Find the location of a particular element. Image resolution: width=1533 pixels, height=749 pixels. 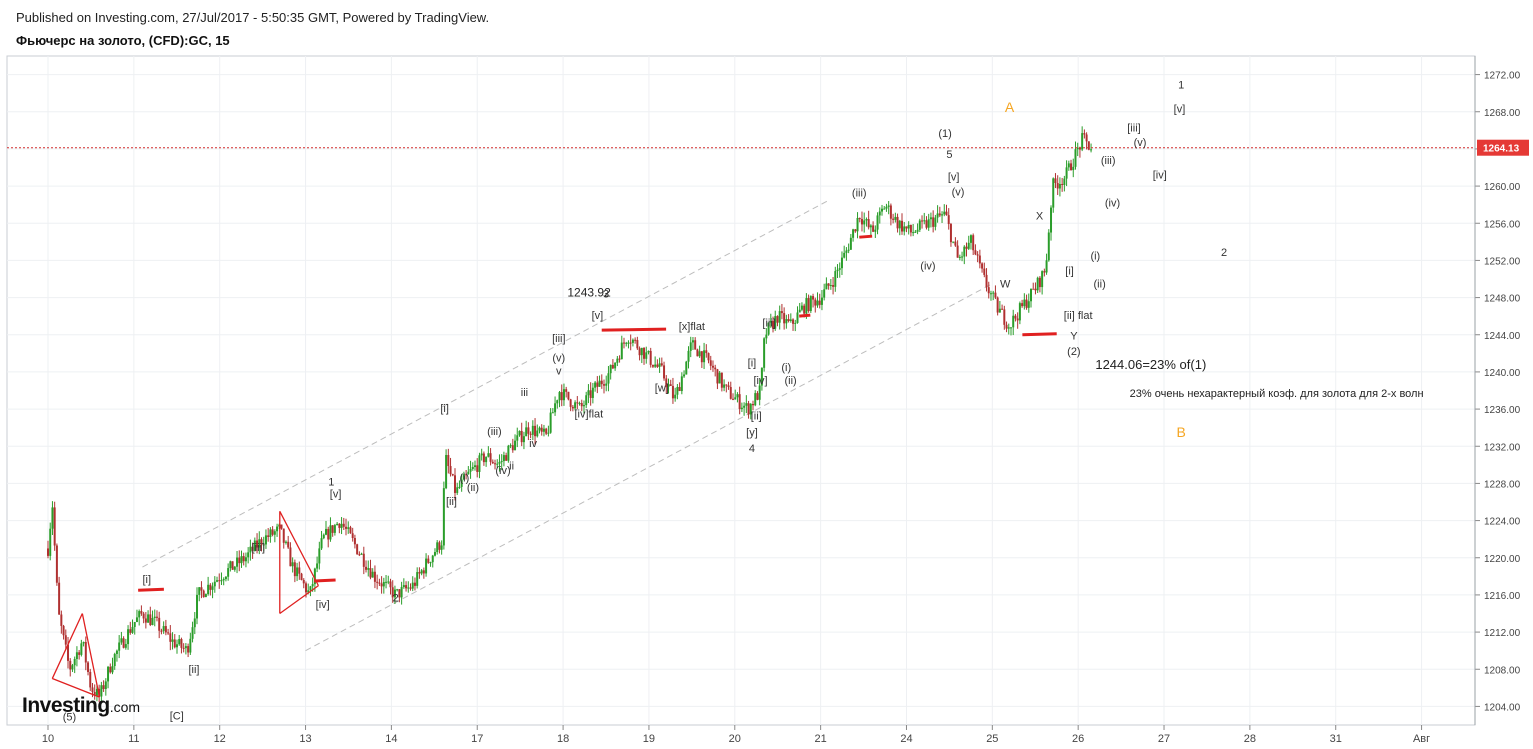

wave-label: [C] is located at coordinates (177, 716).